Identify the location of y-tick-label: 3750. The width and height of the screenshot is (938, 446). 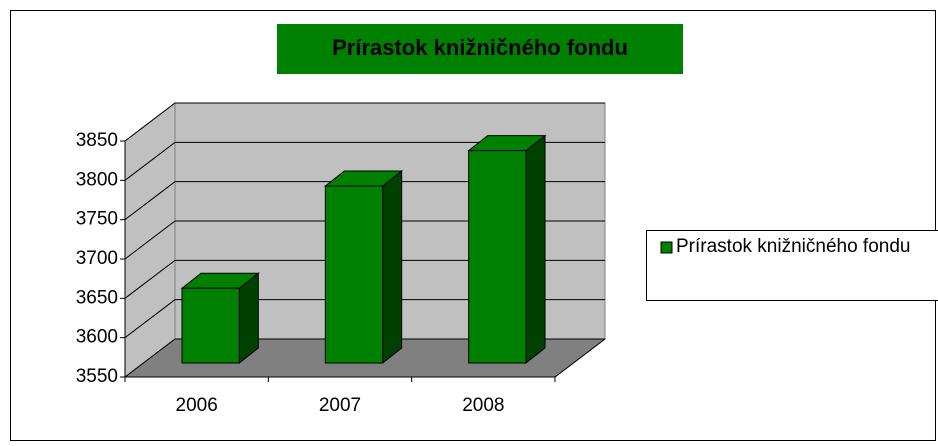
(97, 219).